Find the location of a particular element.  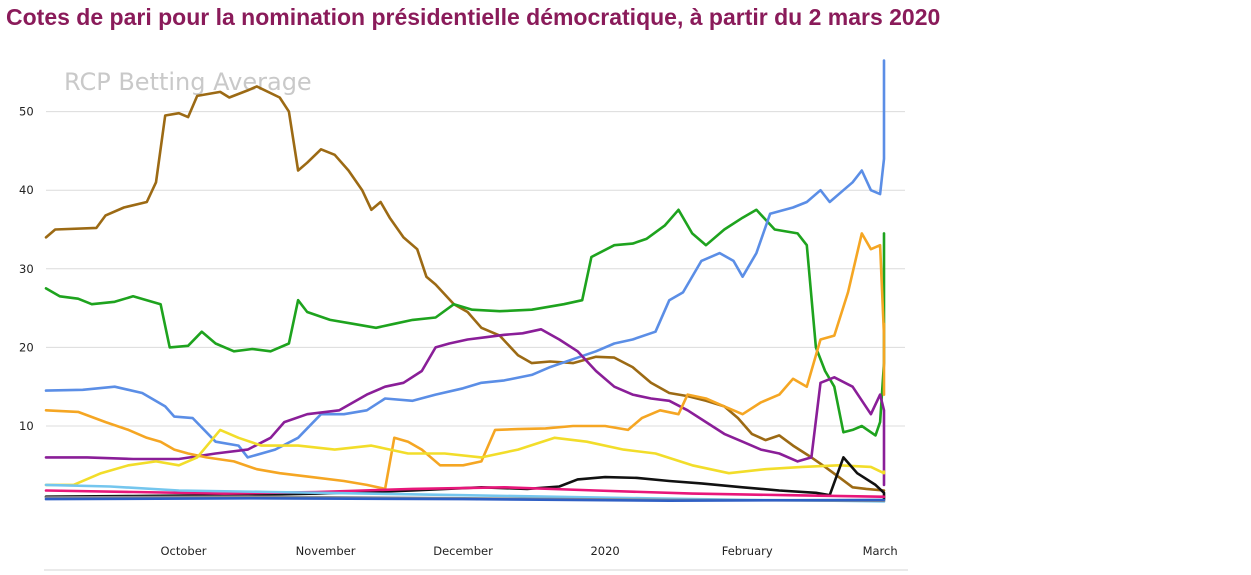

y-tick-label: 20 is located at coordinates (26, 347).